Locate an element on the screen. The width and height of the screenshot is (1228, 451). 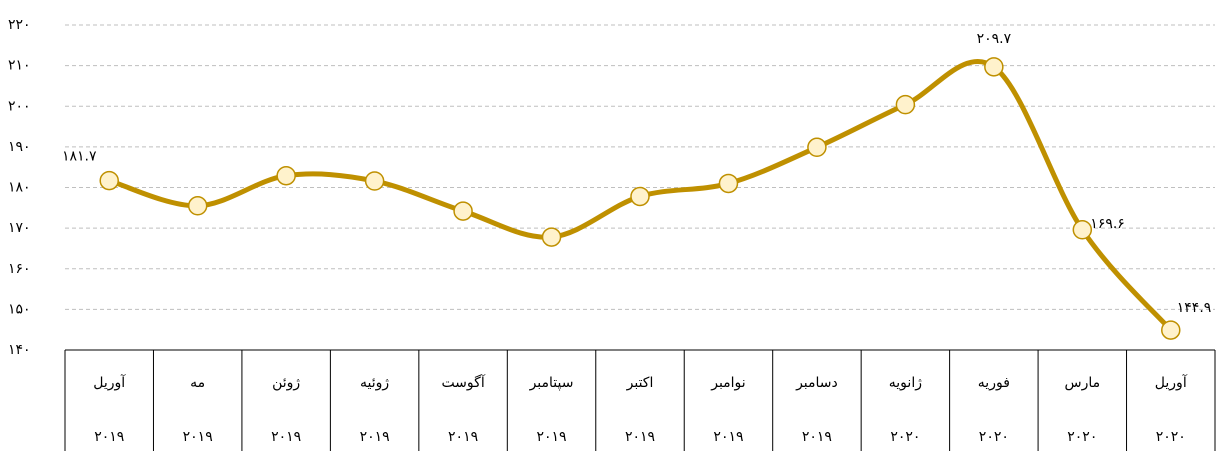
y-tick-label: ۱۹۰ is located at coordinates (19, 147).